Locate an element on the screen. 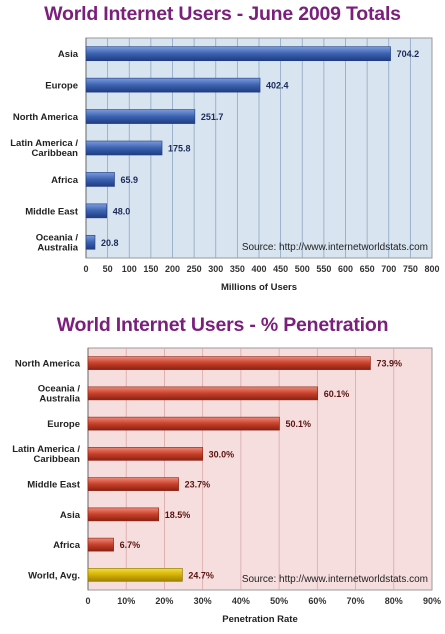  chart1-tick-label: 450 is located at coordinates (280, 269).